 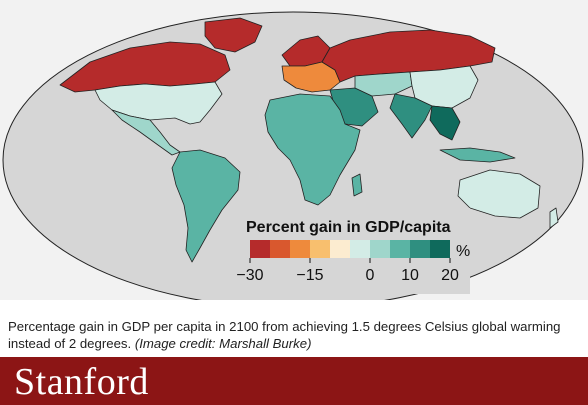 I want to click on region-africa, so click(x=312, y=149).